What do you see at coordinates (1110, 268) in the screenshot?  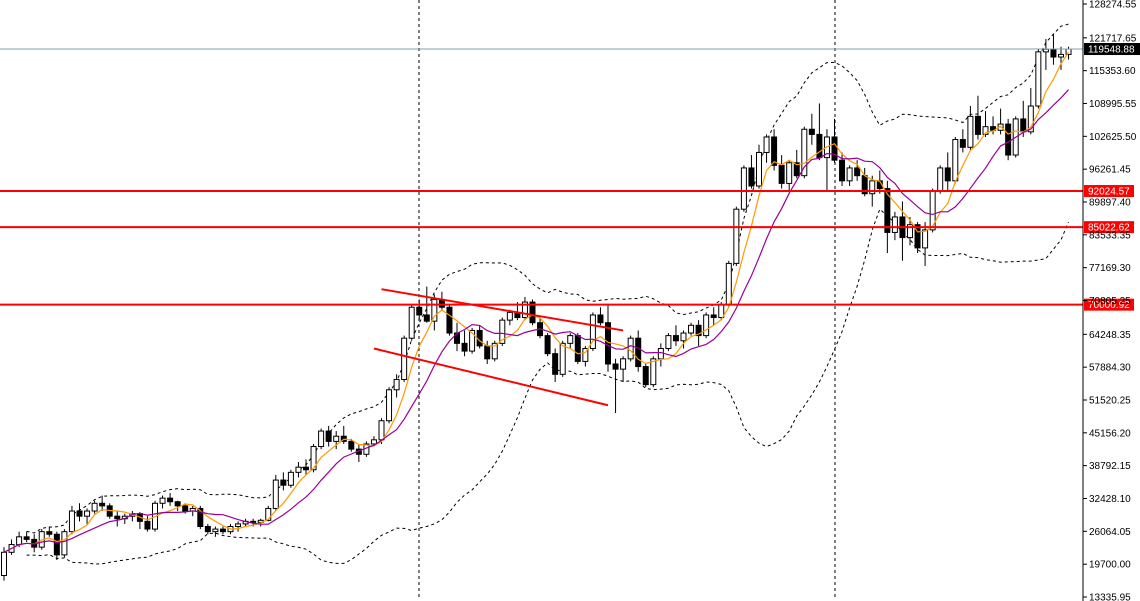 I see `y-tick-label: 77169.30` at bounding box center [1110, 268].